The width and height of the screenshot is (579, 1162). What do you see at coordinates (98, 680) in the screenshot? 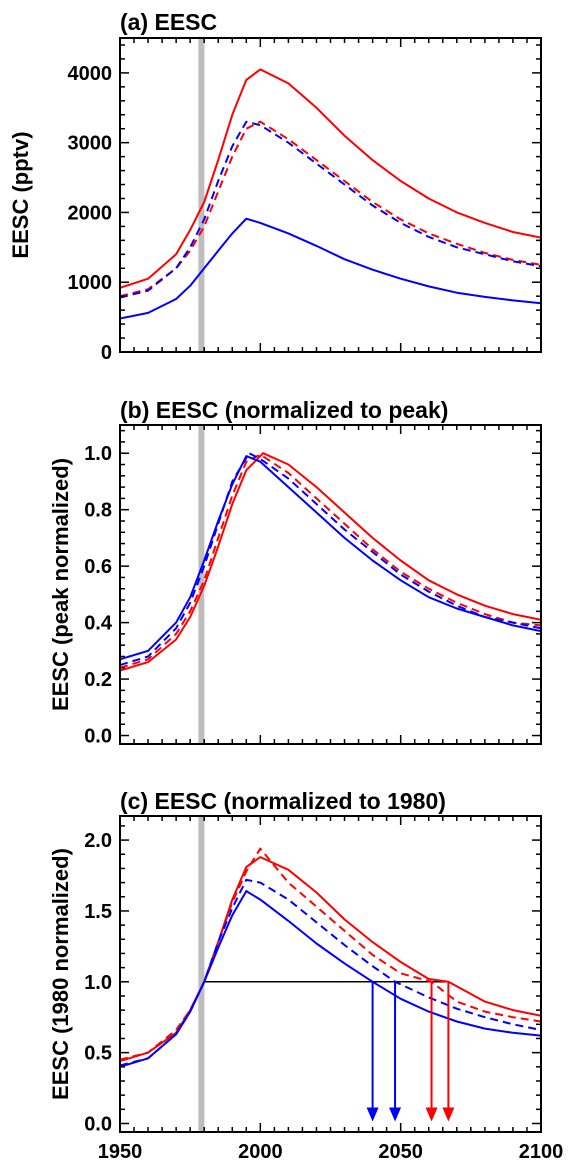
I see `y-tick-label: 0.2` at bounding box center [98, 680].